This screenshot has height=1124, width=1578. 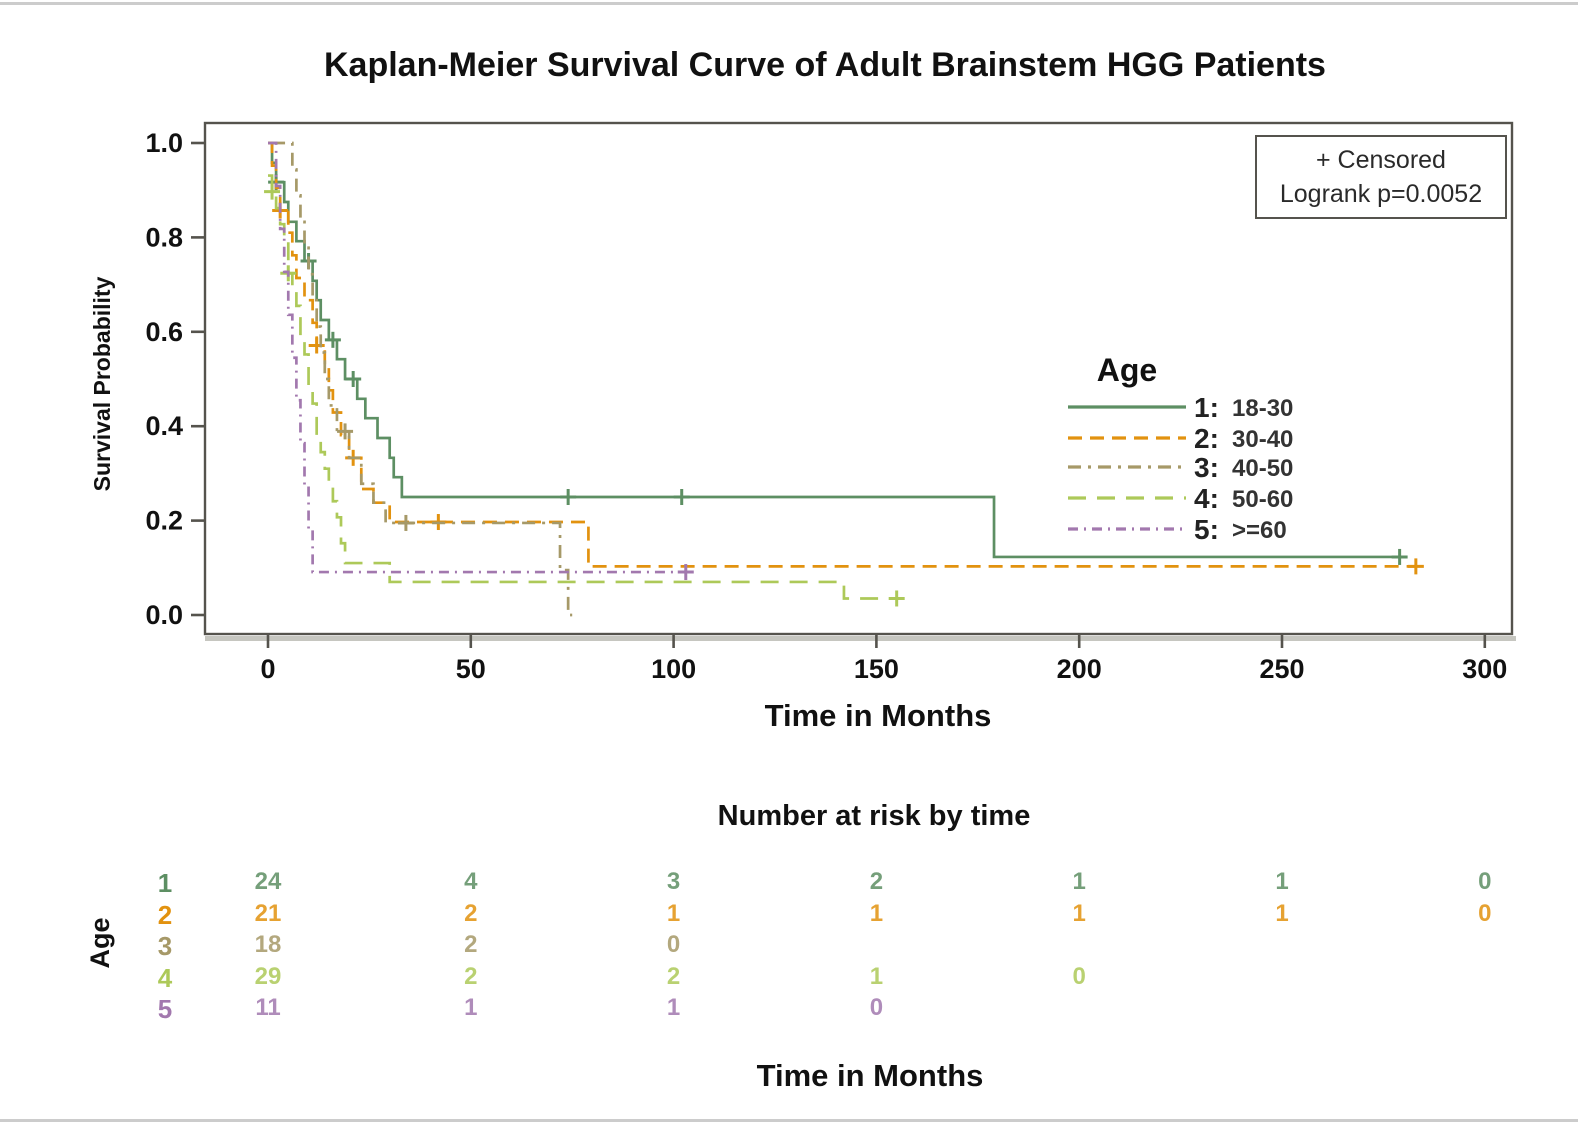 What do you see at coordinates (789, 3) in the screenshot?
I see `top-border-rule` at bounding box center [789, 3].